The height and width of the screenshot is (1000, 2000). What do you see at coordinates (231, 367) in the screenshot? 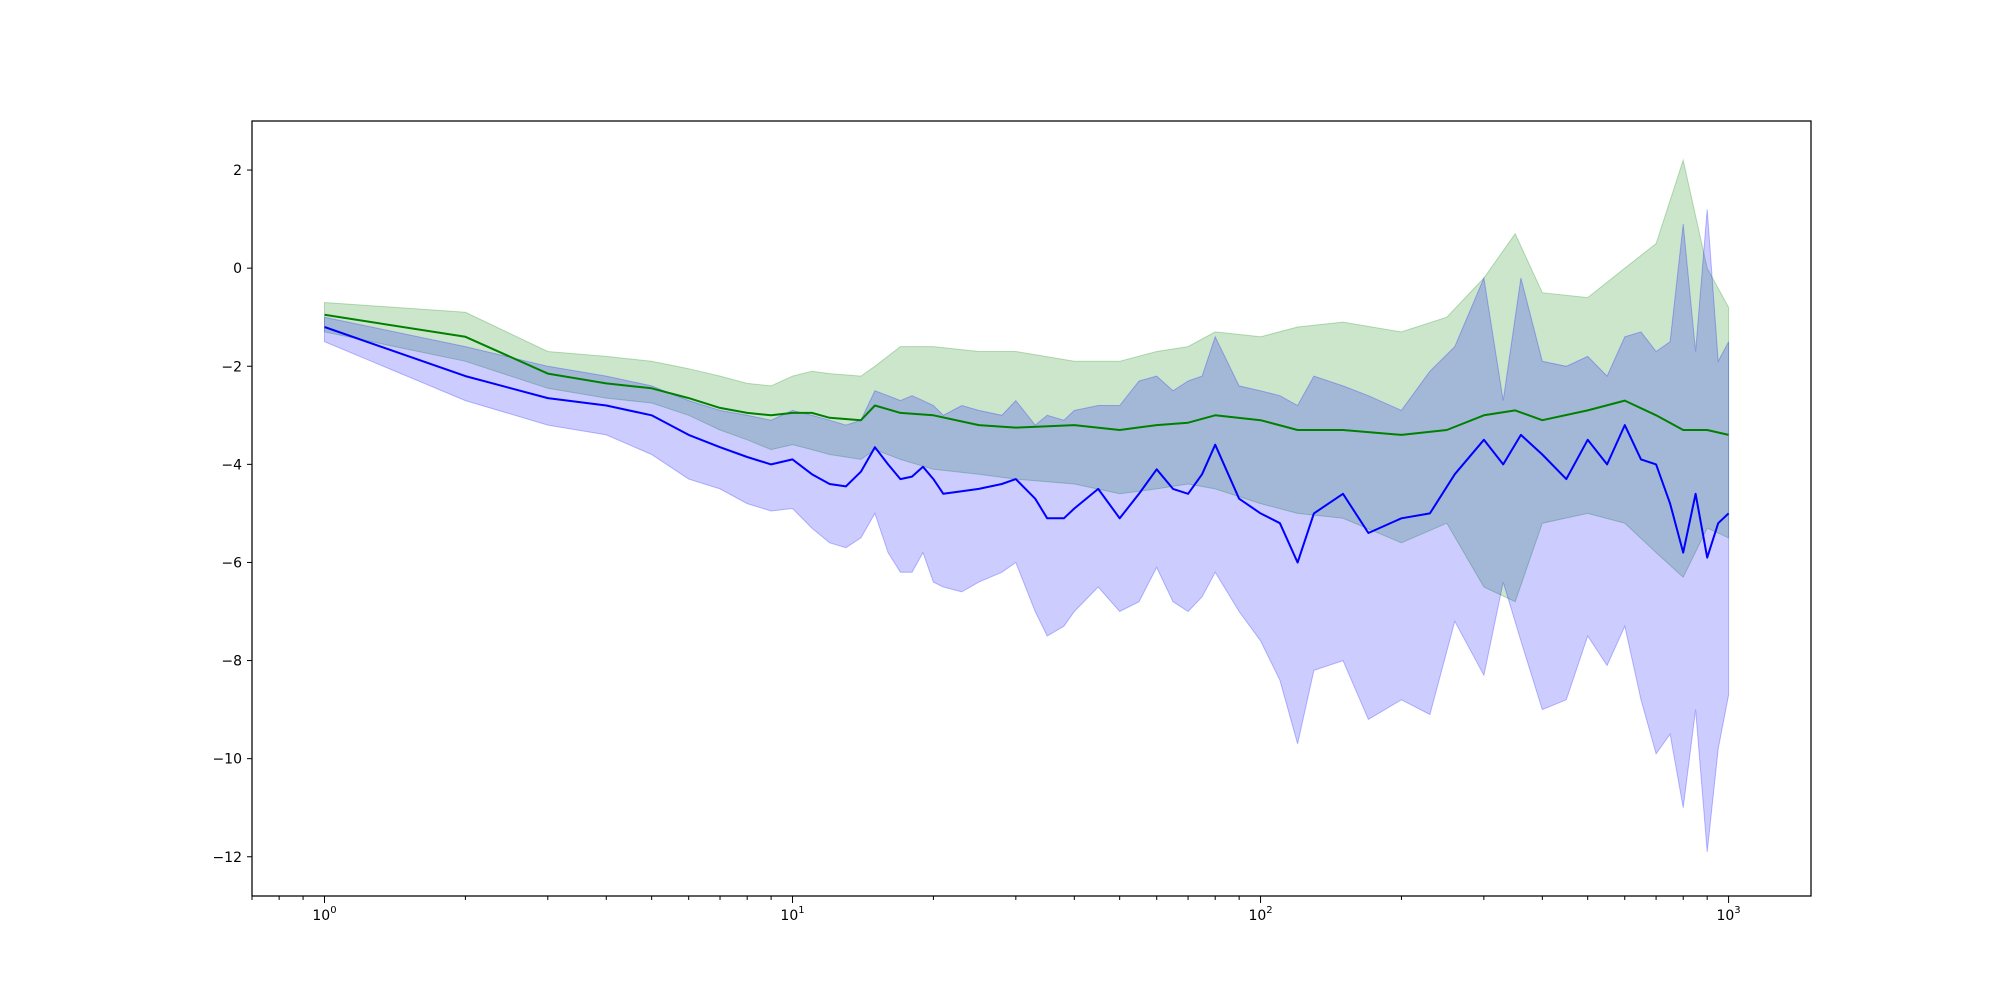
I see `y-tick-label: −2` at bounding box center [231, 367].